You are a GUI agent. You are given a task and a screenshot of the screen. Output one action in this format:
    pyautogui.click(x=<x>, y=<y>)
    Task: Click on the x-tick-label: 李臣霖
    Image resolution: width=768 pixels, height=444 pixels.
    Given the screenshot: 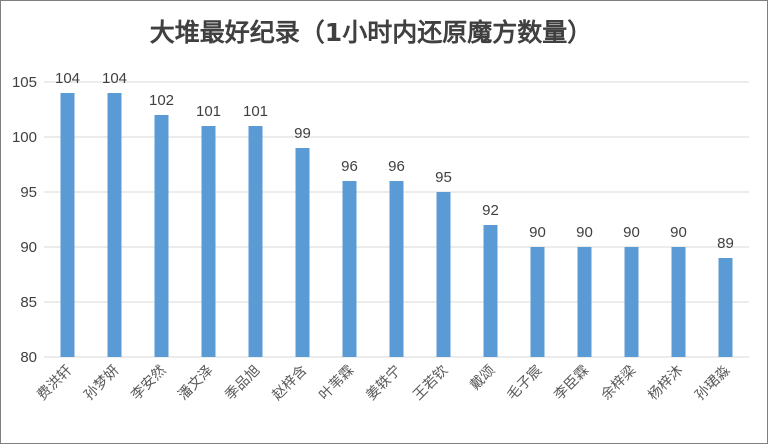 What is the action you would take?
    pyautogui.click(x=571, y=383)
    